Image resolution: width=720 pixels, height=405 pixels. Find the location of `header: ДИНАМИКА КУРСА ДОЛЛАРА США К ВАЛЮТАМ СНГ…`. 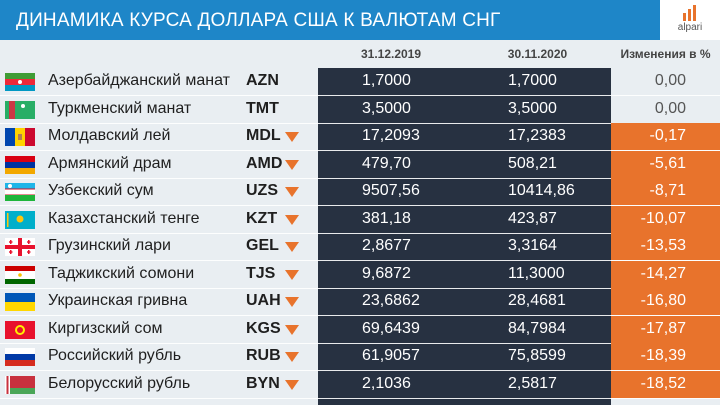

header: ДИНАМИКА КУРСА ДОЛЛАРА США К ВАЛЮТАМ СНГ… is located at coordinates (360, 20).